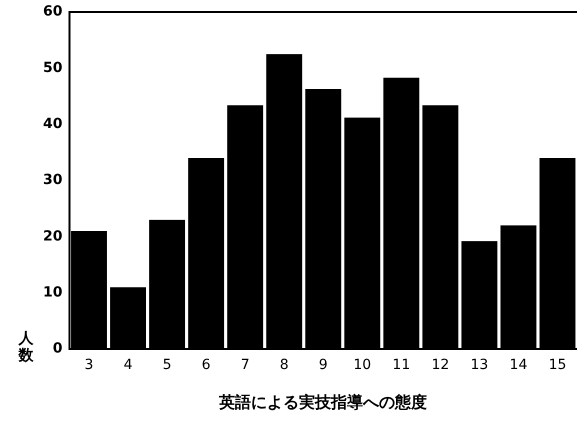 The width and height of the screenshot is (577, 425). Describe the element at coordinates (167, 365) in the screenshot. I see `x-tick-label: 5` at that location.